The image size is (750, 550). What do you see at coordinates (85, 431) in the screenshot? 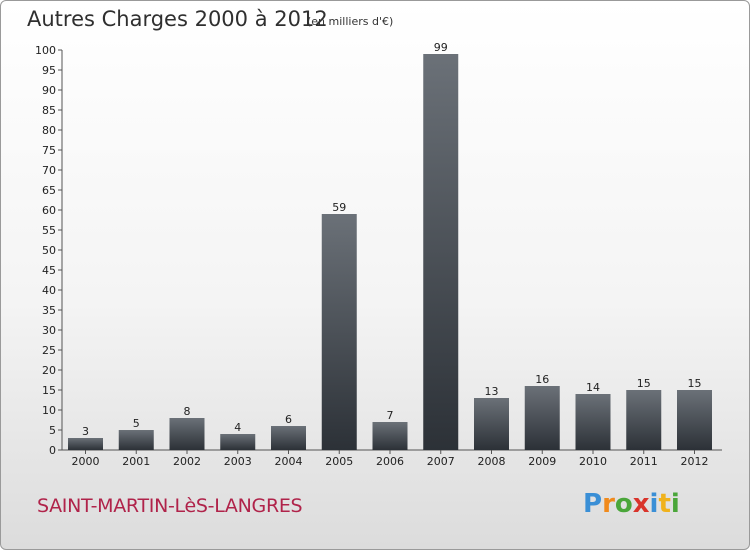
I see `data-label: 3` at bounding box center [85, 431].